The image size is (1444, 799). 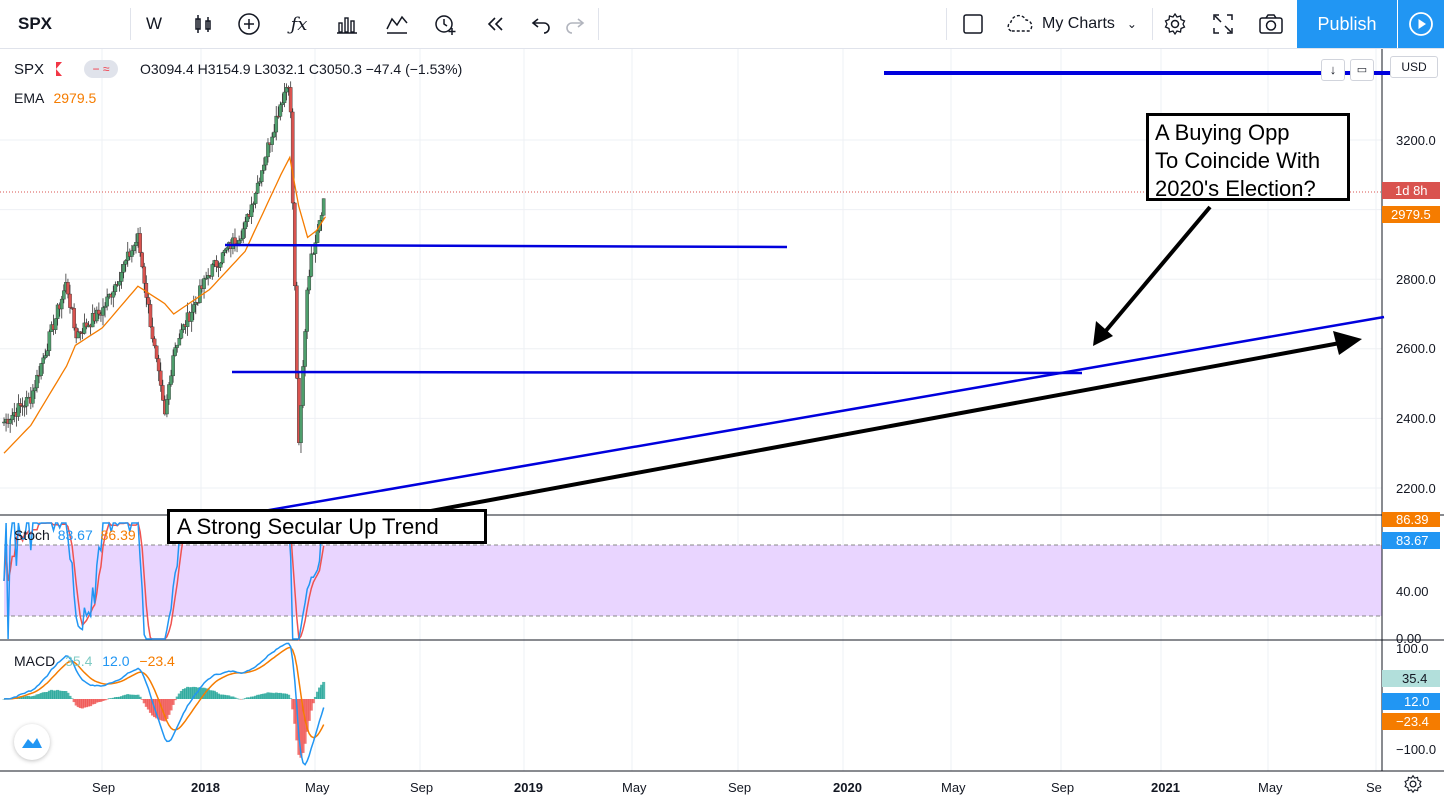 I want to click on interval-button: W, so click(x=154, y=24).